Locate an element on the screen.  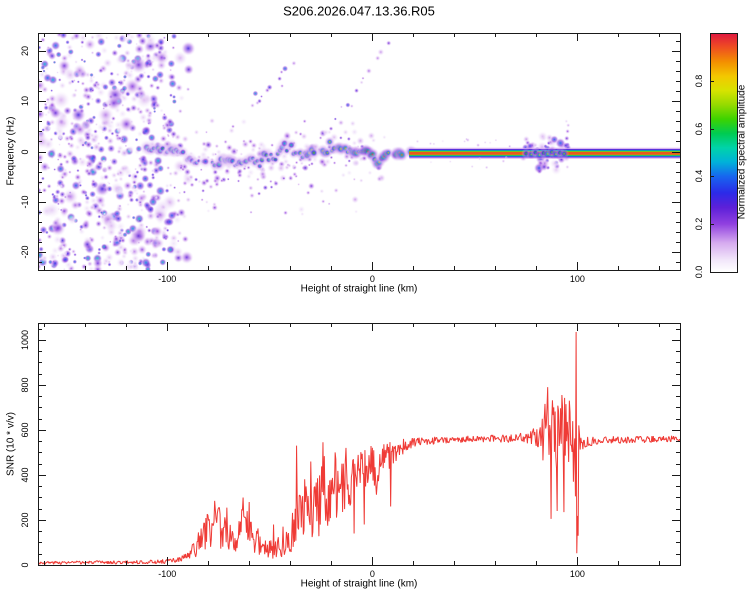
colorbar-label: Normalized spectral amplitude is located at coordinates (742, 152).